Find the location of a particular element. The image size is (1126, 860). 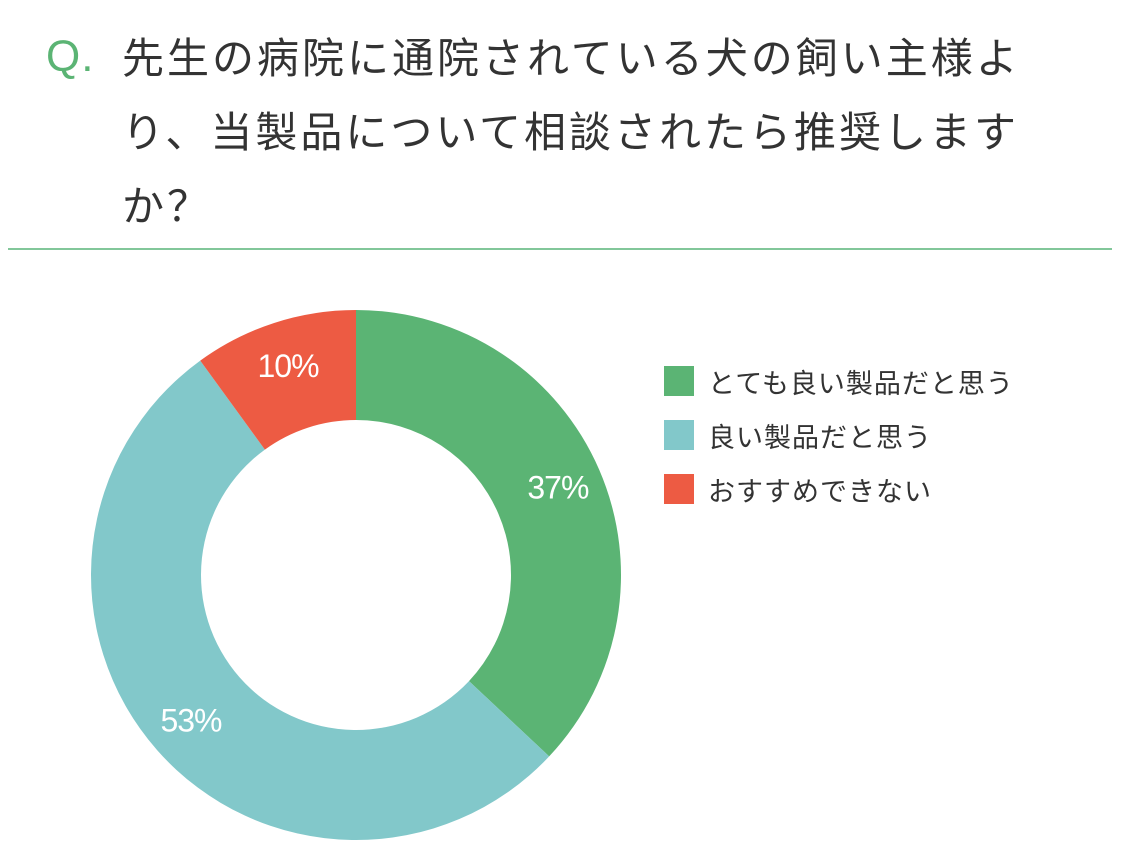

legend-label: 良い製品だと思う is located at coordinates (820, 438).